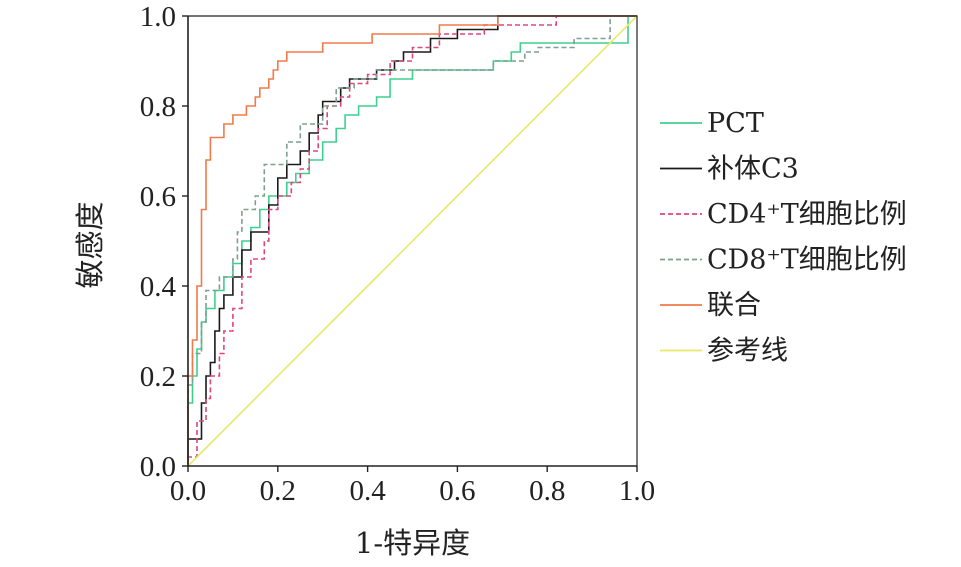 The image size is (961, 567). I want to click on y-tick-label: 1.0, so click(158, 17).